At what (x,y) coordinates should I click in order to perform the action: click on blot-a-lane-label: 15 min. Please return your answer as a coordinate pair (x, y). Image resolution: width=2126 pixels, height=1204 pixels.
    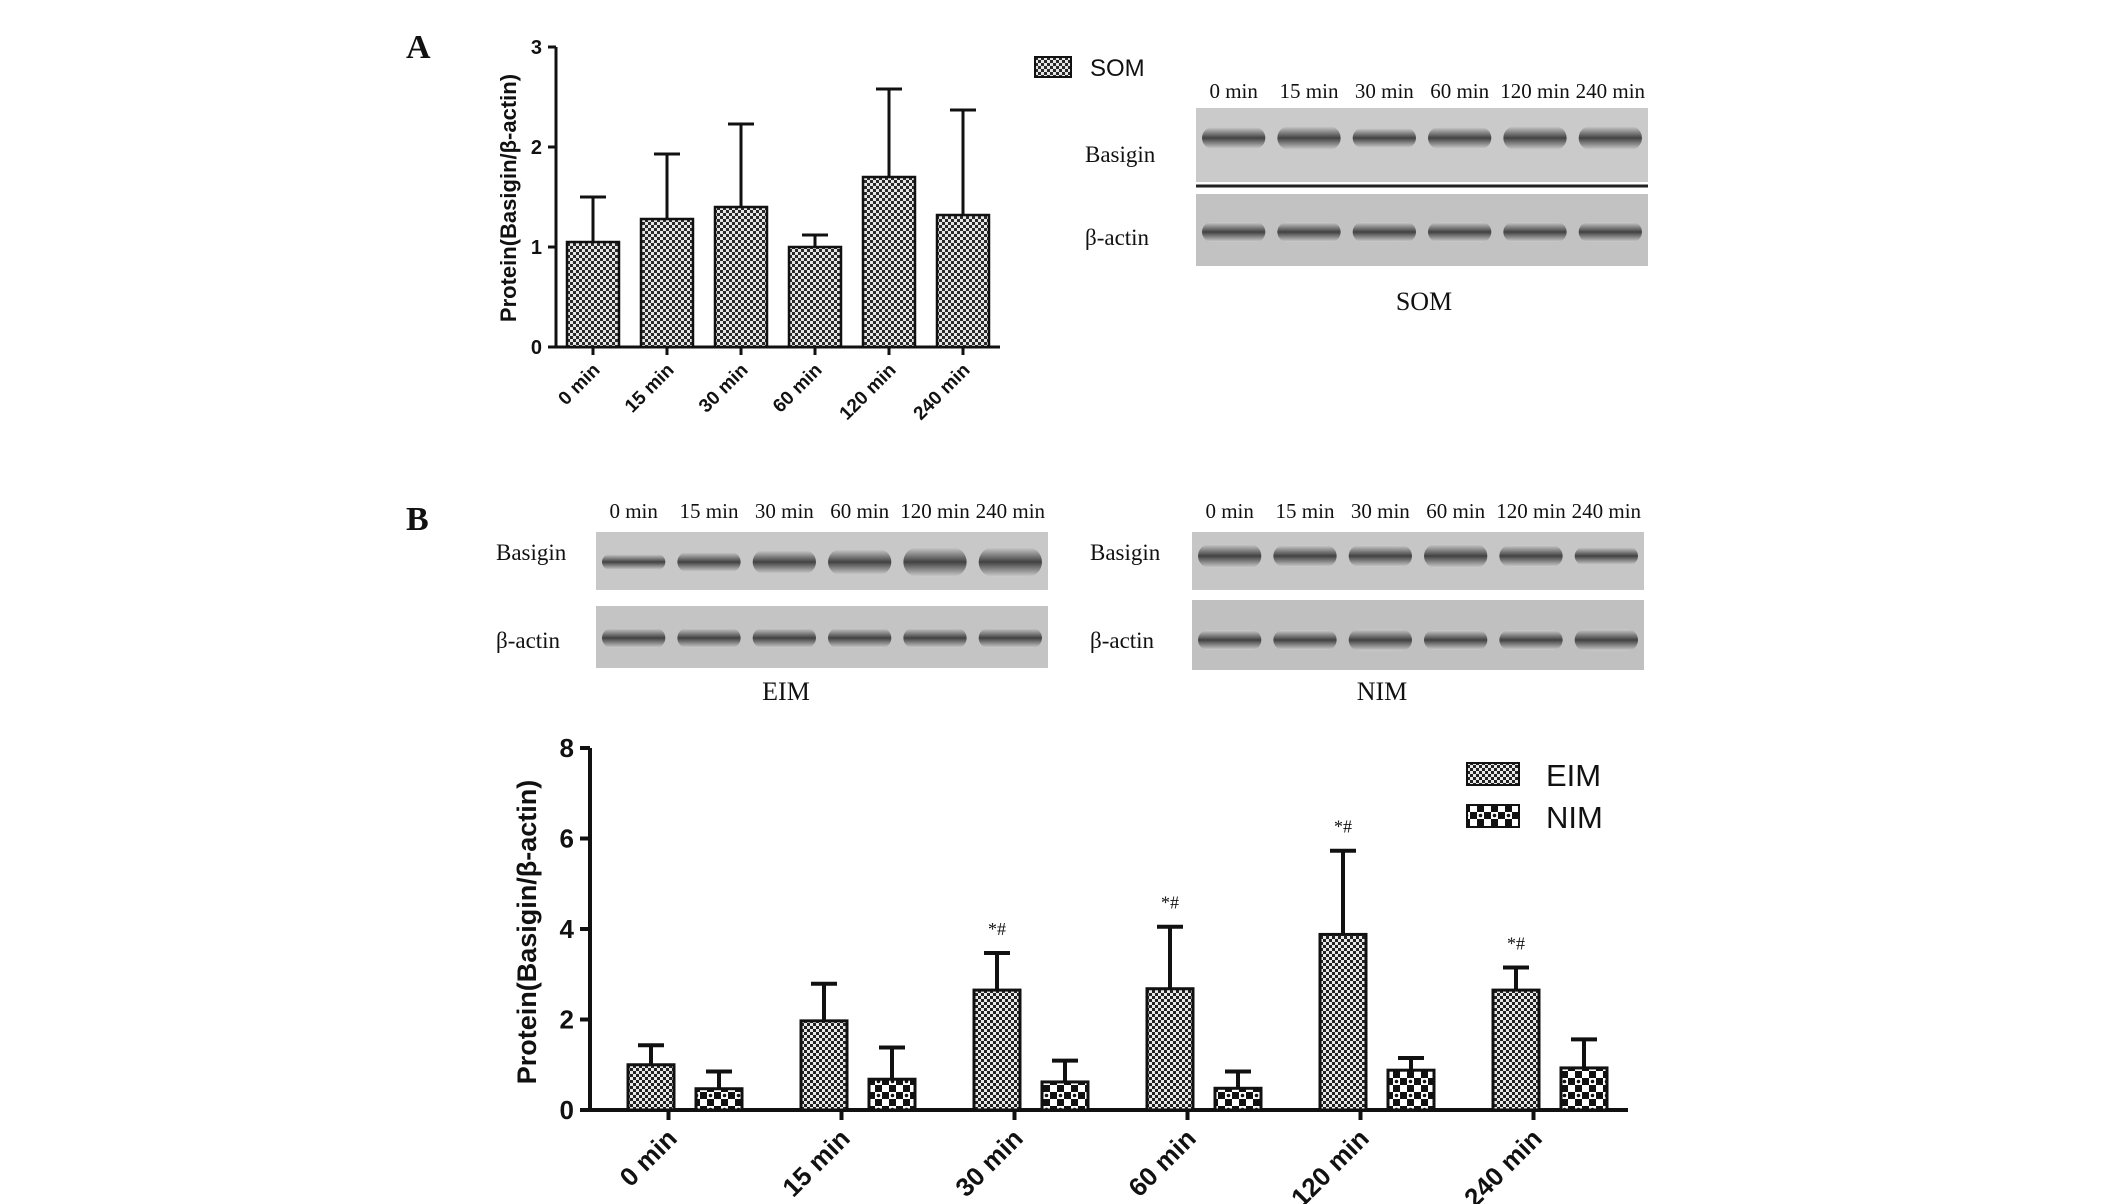
    Looking at the image, I should click on (1309, 91).